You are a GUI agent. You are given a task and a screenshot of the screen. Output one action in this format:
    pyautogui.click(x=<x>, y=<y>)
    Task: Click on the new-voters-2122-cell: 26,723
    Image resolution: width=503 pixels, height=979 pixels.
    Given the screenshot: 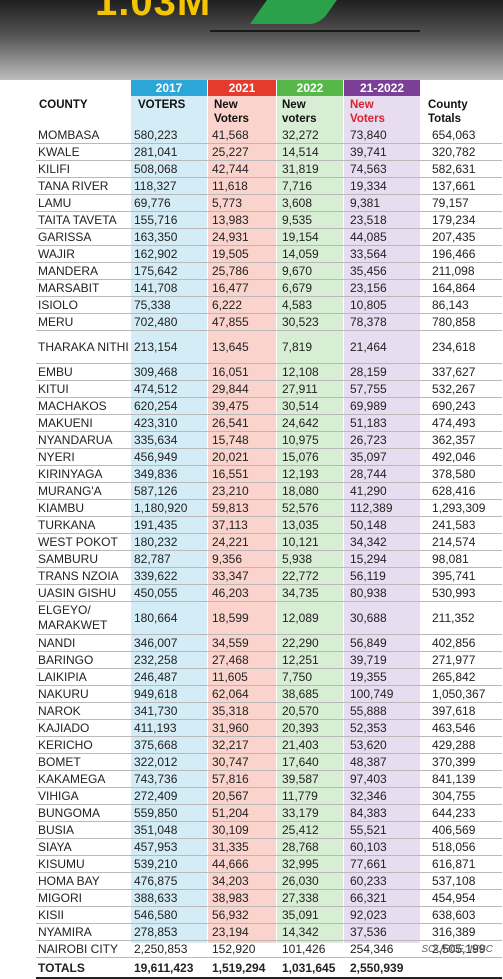 What is the action you would take?
    pyautogui.click(x=385, y=440)
    